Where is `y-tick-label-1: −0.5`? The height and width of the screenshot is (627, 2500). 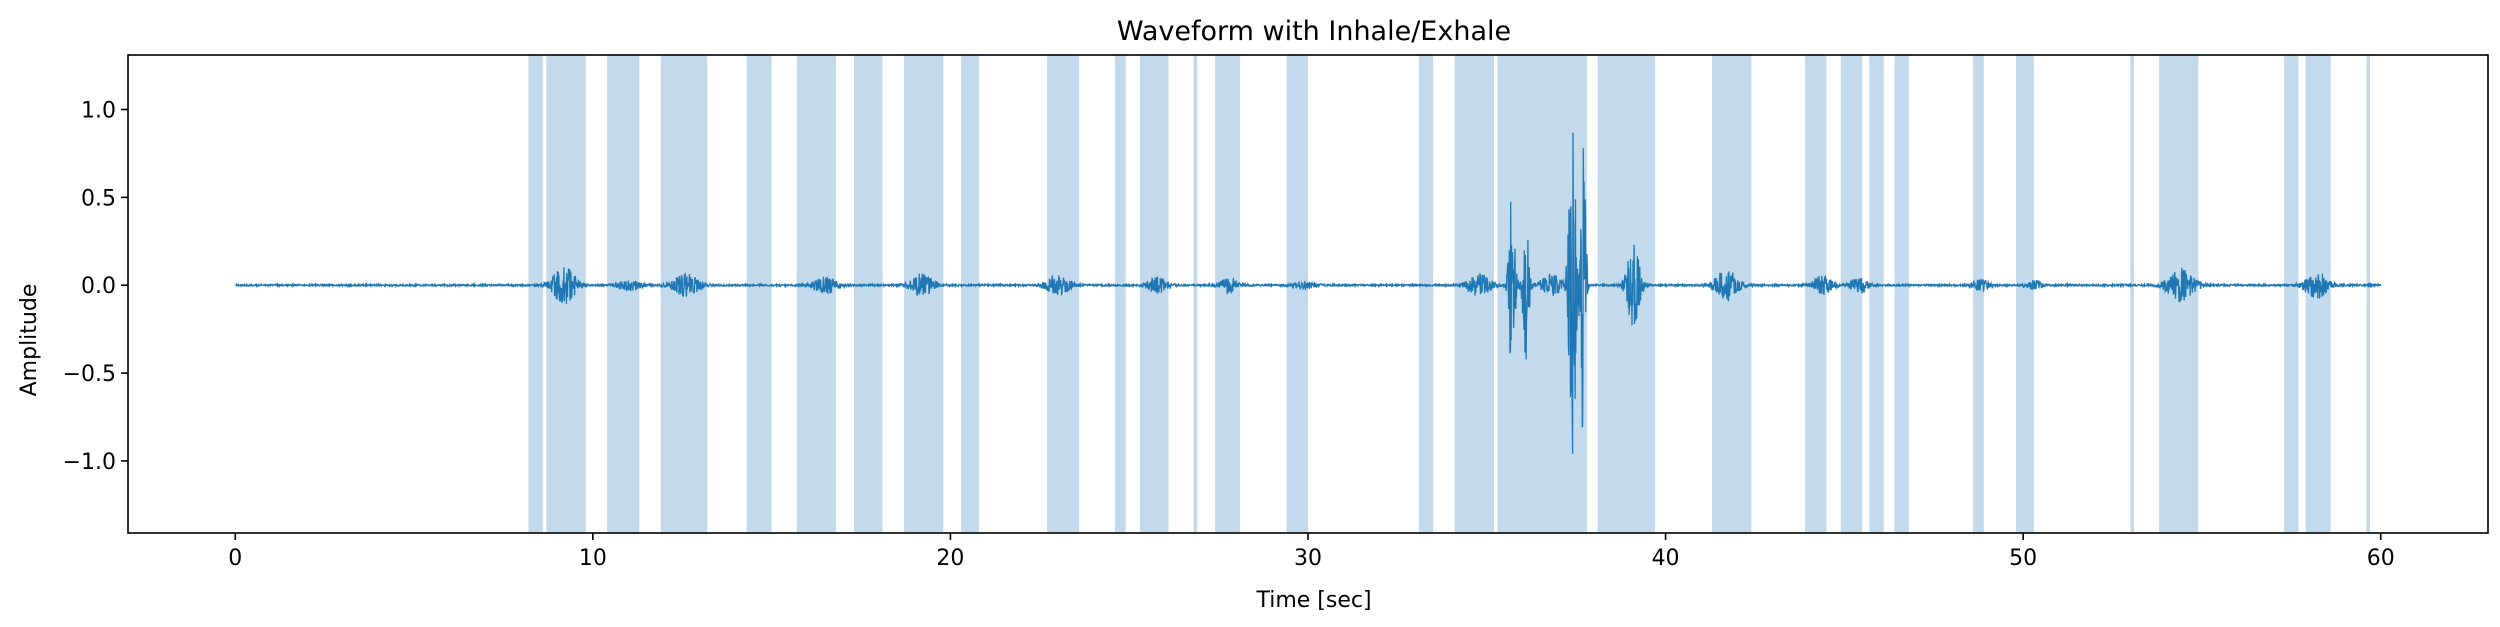
y-tick-label-1: −0.5 is located at coordinates (89, 374).